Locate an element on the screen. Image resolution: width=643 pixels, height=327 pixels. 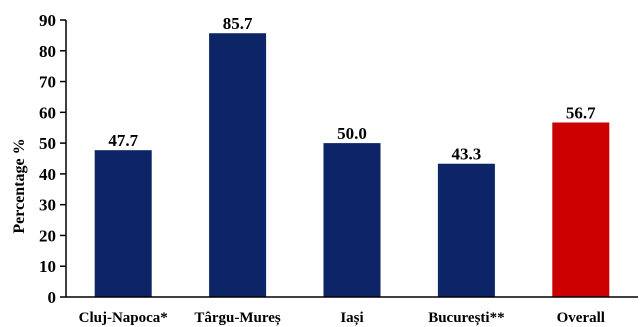
y-tick-label: 10 is located at coordinates (47, 266).